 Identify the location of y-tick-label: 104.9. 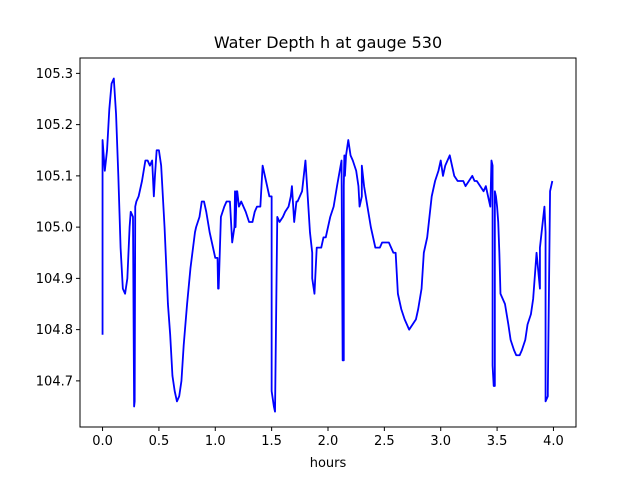
(54, 279).